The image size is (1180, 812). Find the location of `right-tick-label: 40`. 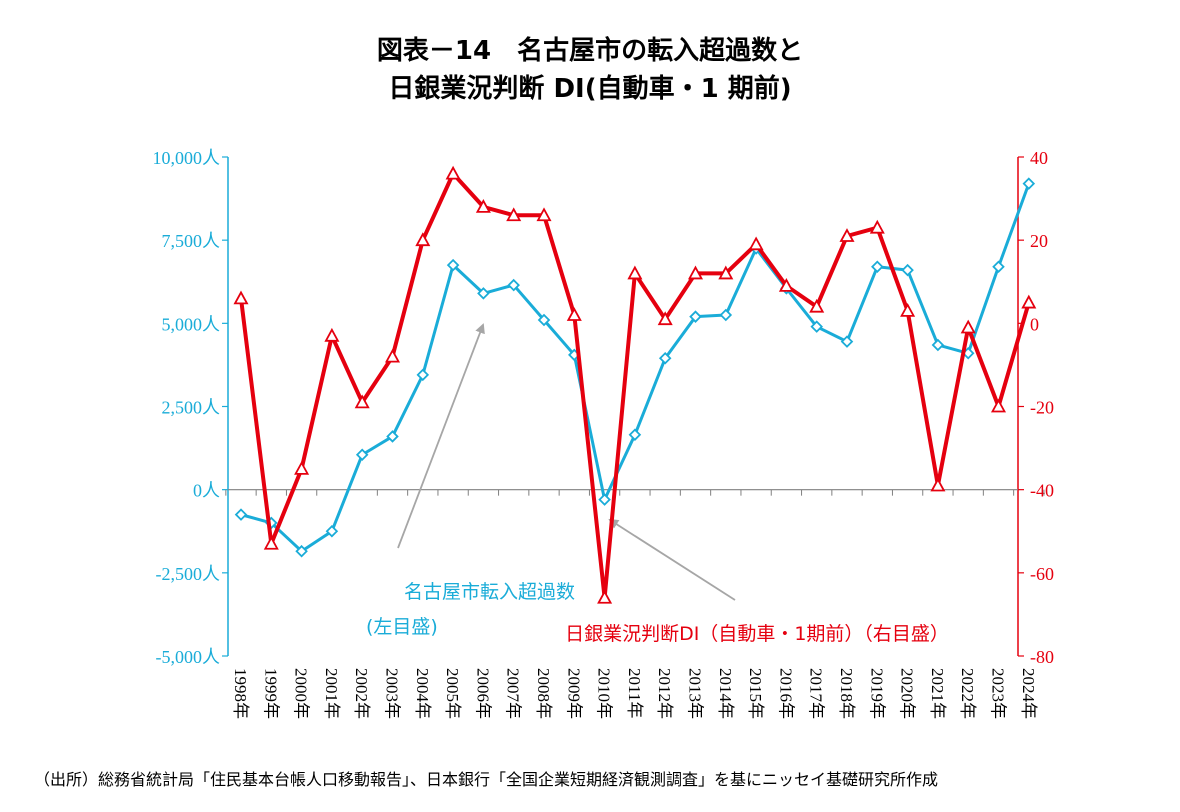

right-tick-label: 40 is located at coordinates (1039, 158).